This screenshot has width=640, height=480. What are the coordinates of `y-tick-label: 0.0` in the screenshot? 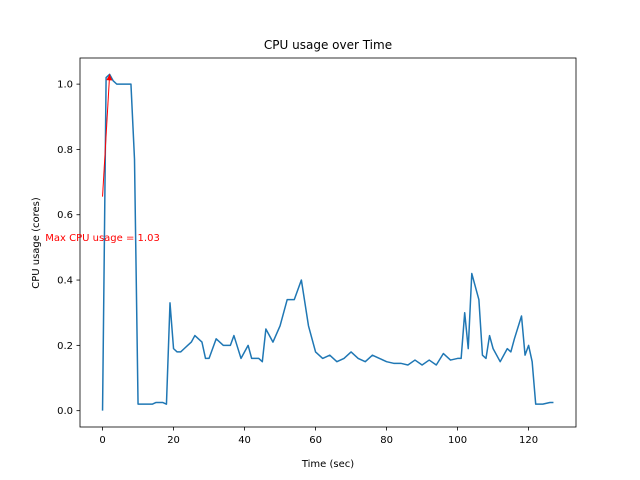 It's located at (65, 411).